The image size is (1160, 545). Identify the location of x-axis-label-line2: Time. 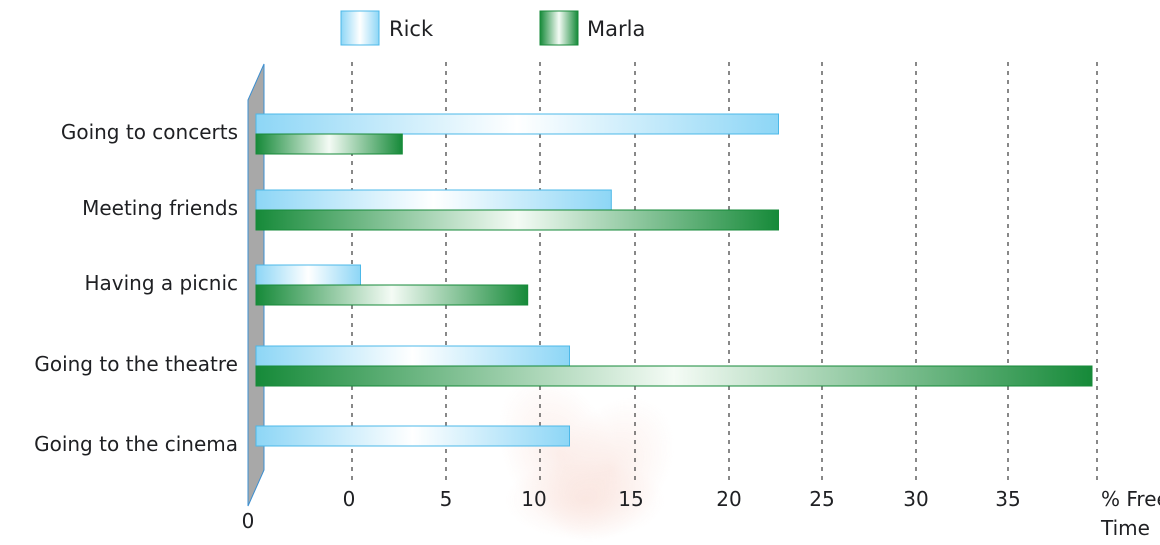
(1125, 528).